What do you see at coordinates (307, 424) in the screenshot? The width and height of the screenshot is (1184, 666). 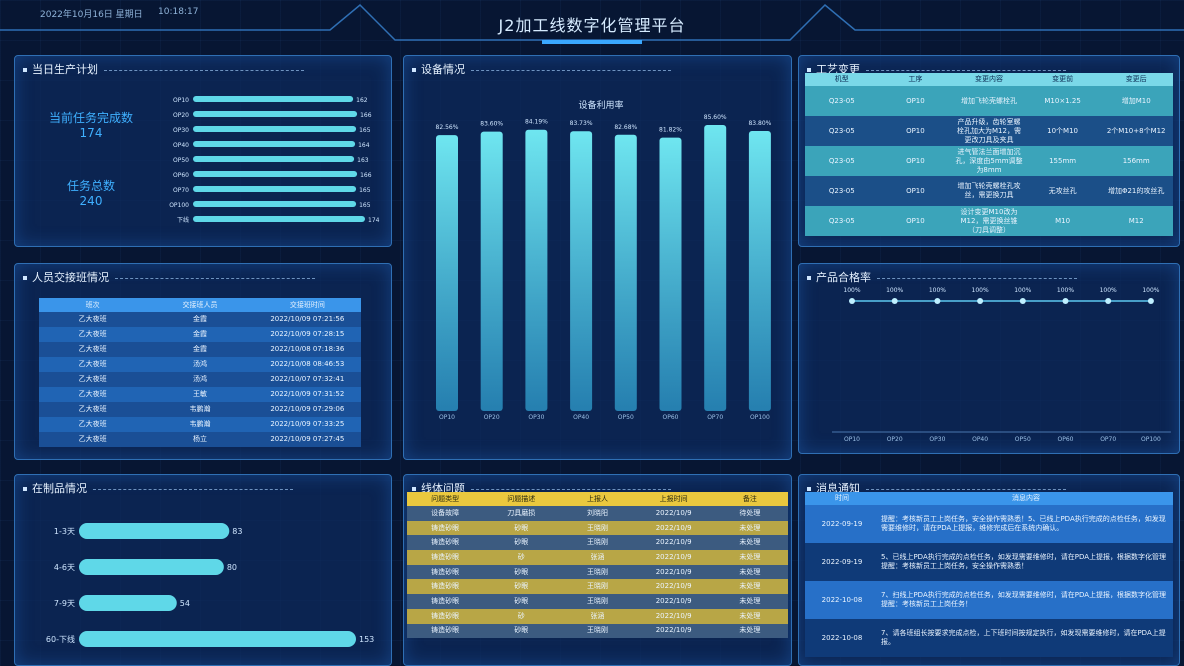 I see `table-cell: 2022/10/09 07:33:25` at bounding box center [307, 424].